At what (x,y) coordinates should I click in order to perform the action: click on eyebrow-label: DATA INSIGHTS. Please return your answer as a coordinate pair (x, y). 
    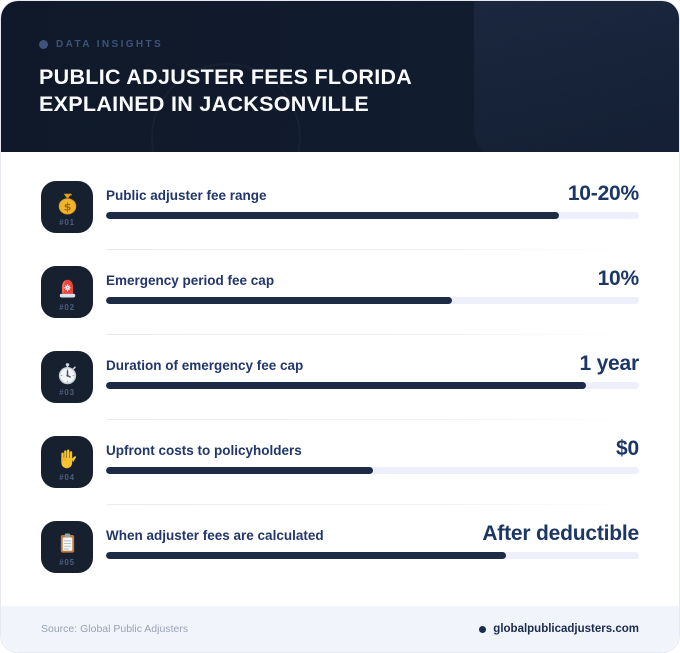
    Looking at the image, I should click on (110, 44).